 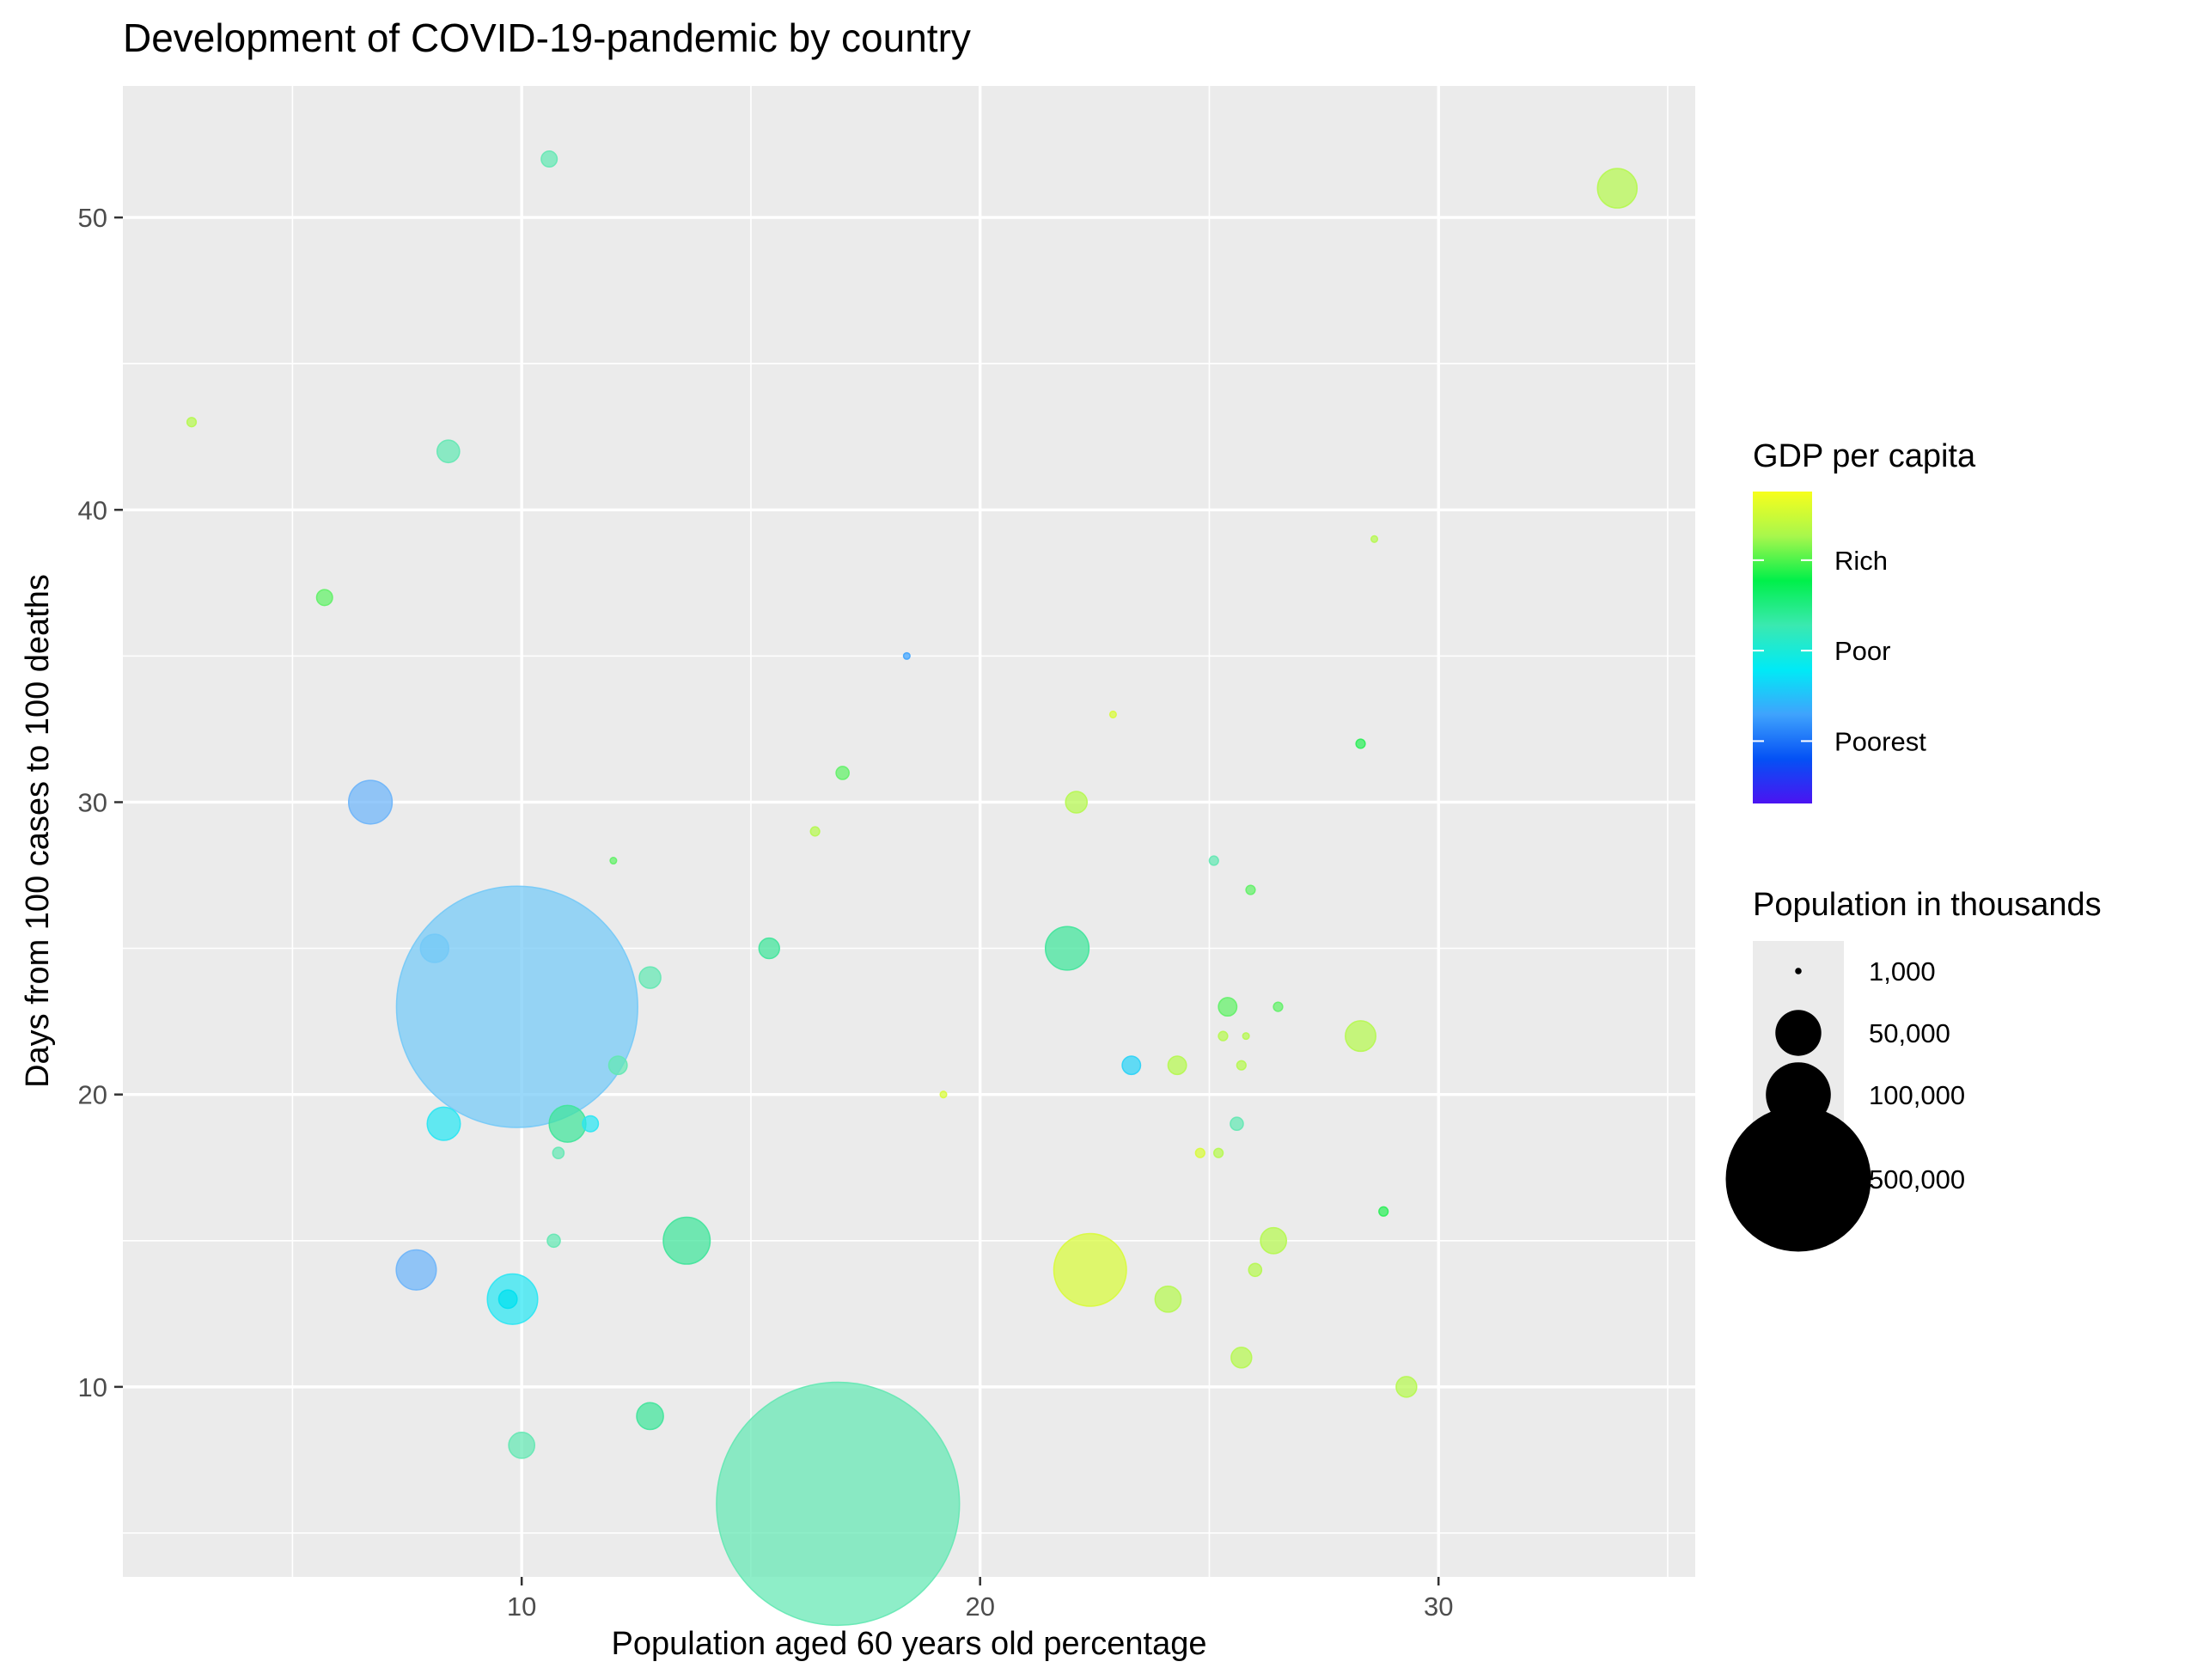 I want to click on y-axis-label: Days from 100 cases to 100 deaths, so click(x=38, y=831).